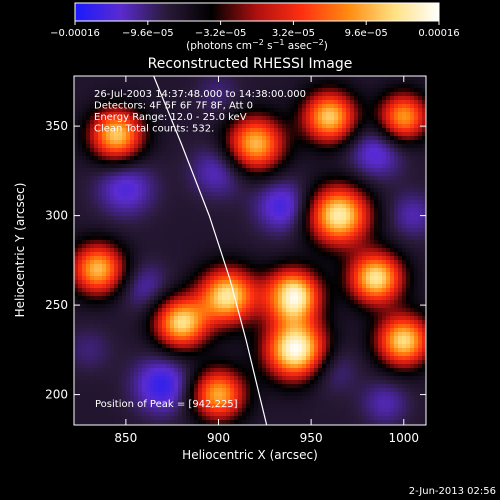 The height and width of the screenshot is (500, 500). Describe the element at coordinates (221, 33) in the screenshot. I see `colorbar-tick-label: −3.2e−05` at that location.